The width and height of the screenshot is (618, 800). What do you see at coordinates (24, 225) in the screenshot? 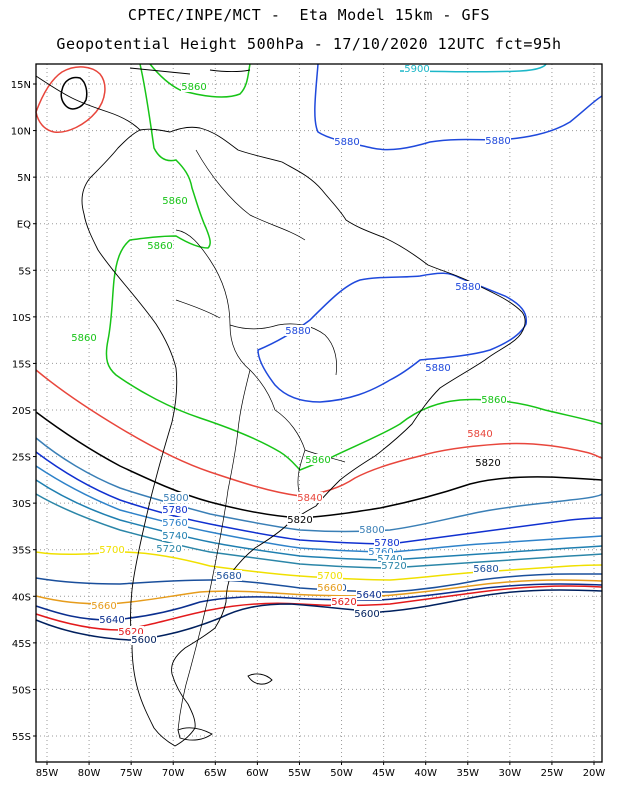
I see `lat-tick-label: EQ` at bounding box center [24, 225].